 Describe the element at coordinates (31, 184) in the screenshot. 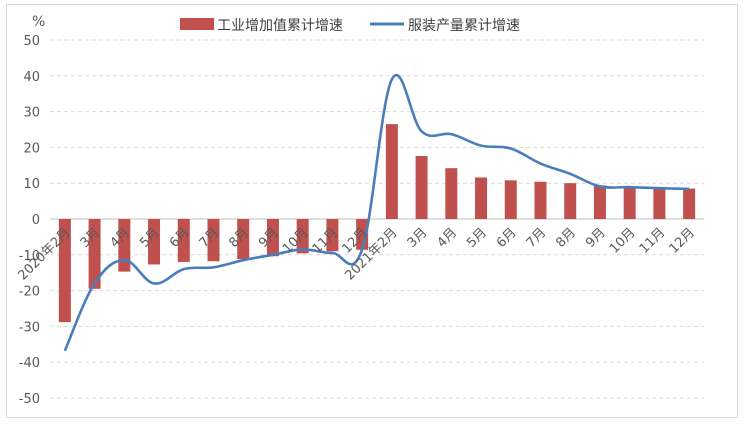

I see `y-tick-label: 10` at that location.